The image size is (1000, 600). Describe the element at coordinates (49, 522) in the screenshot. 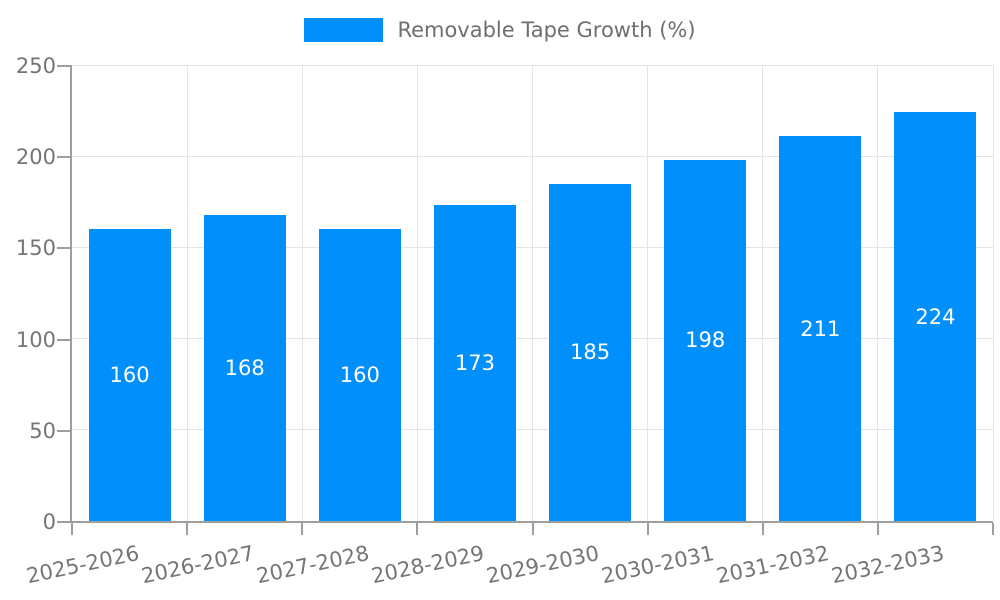

I see `y-axis-tick-label: 0` at that location.